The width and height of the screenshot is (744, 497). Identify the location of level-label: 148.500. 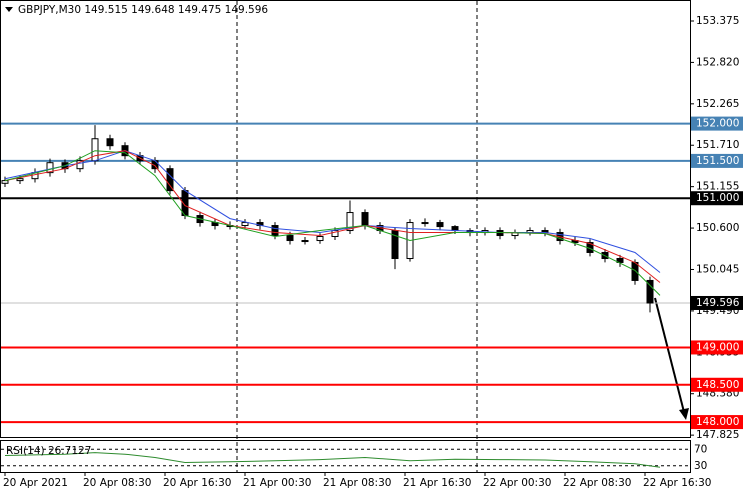
(717, 385).